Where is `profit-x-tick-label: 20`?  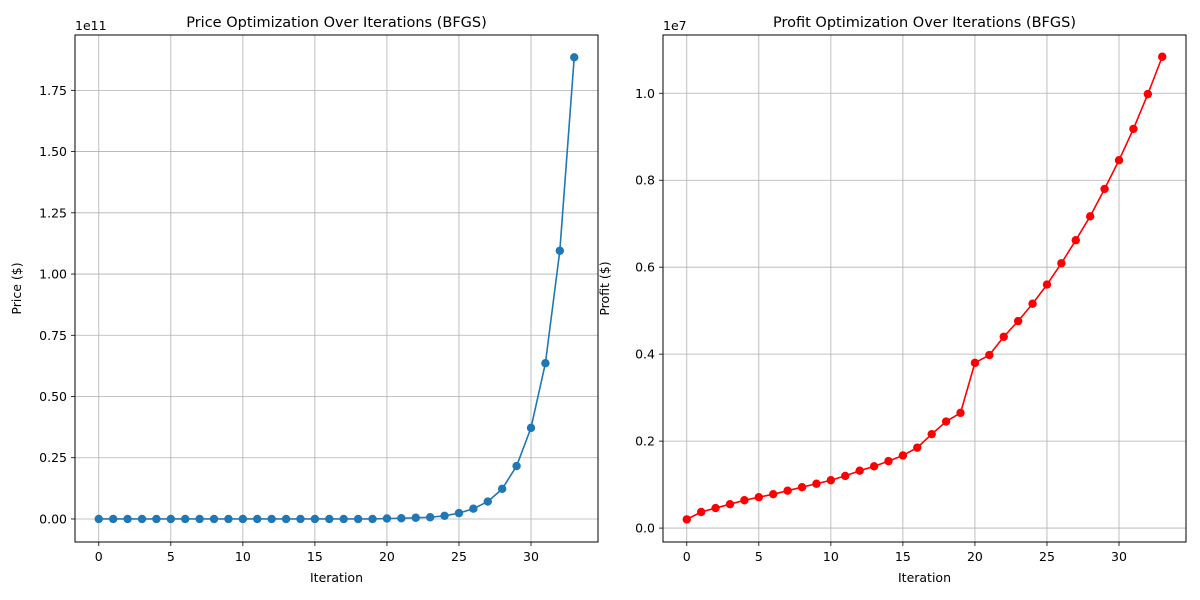 profit-x-tick-label: 20 is located at coordinates (975, 556).